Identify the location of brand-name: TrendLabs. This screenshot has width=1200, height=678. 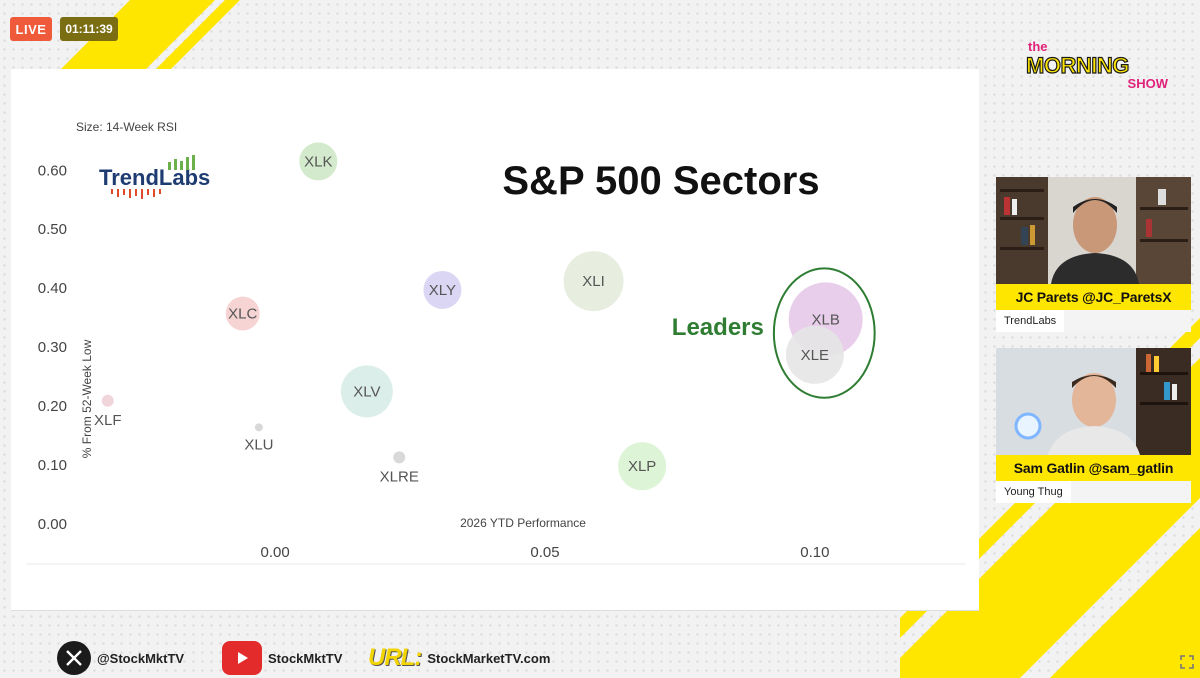
(154, 177).